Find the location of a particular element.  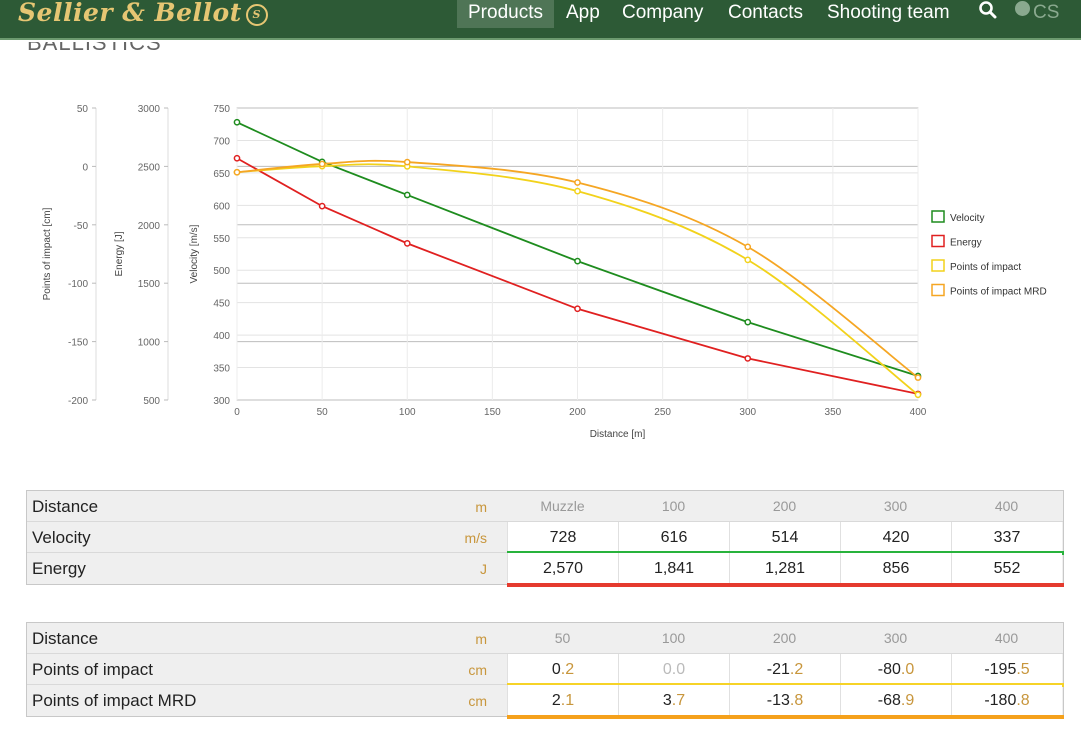

velocity-tick-label: 600 is located at coordinates (221, 206).